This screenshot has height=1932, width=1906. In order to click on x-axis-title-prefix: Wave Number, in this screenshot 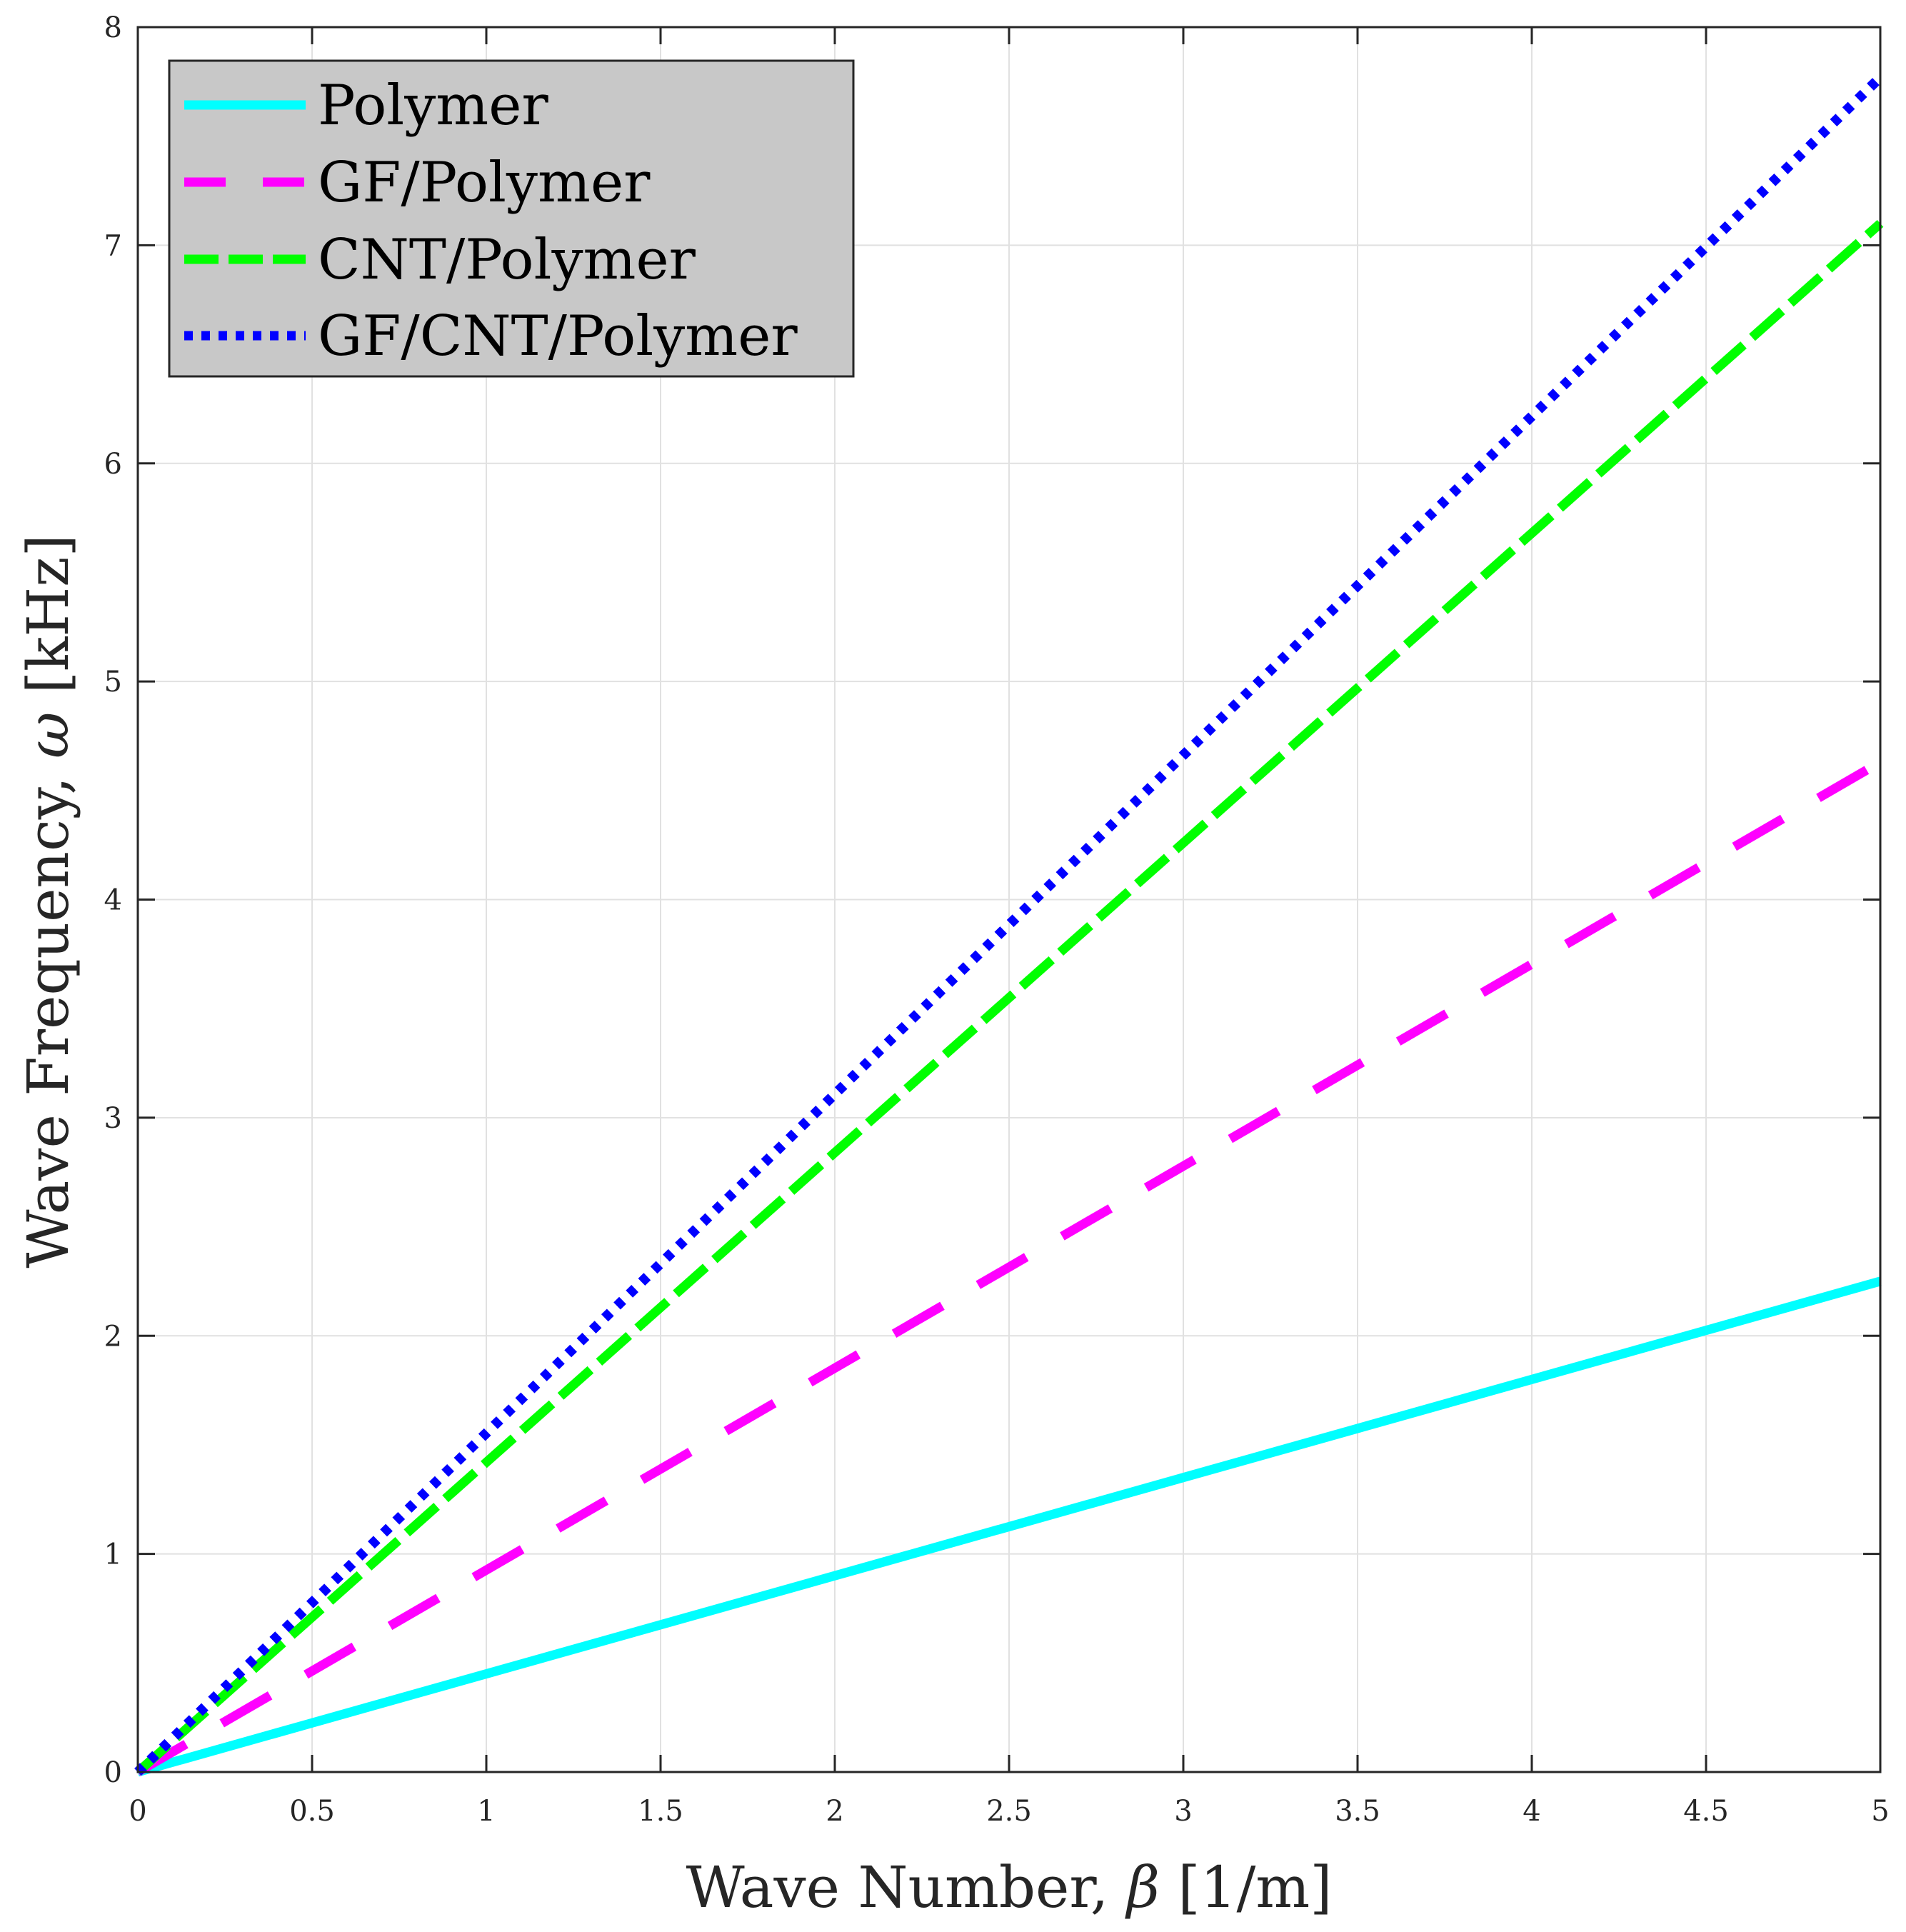, I will do `click(906, 1887)`.